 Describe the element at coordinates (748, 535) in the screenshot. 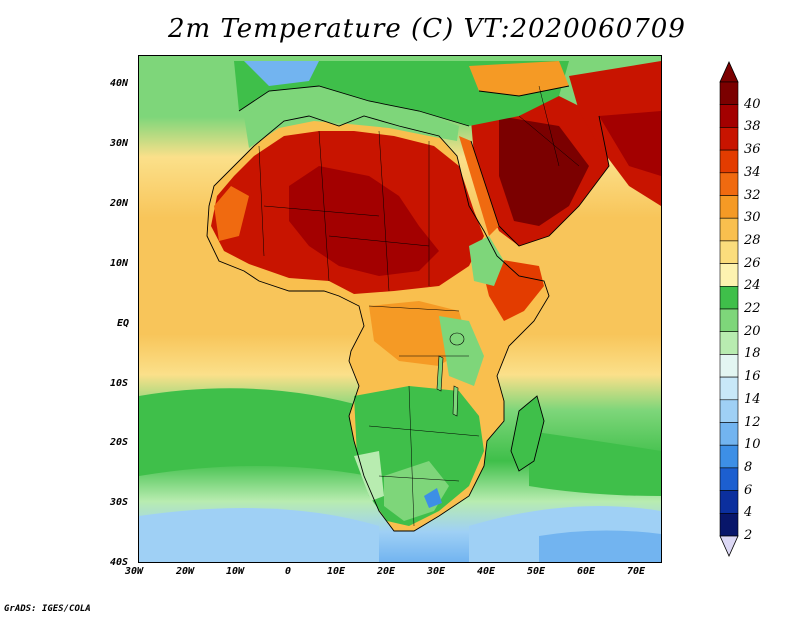

I see `colorbar-label: 2` at that location.